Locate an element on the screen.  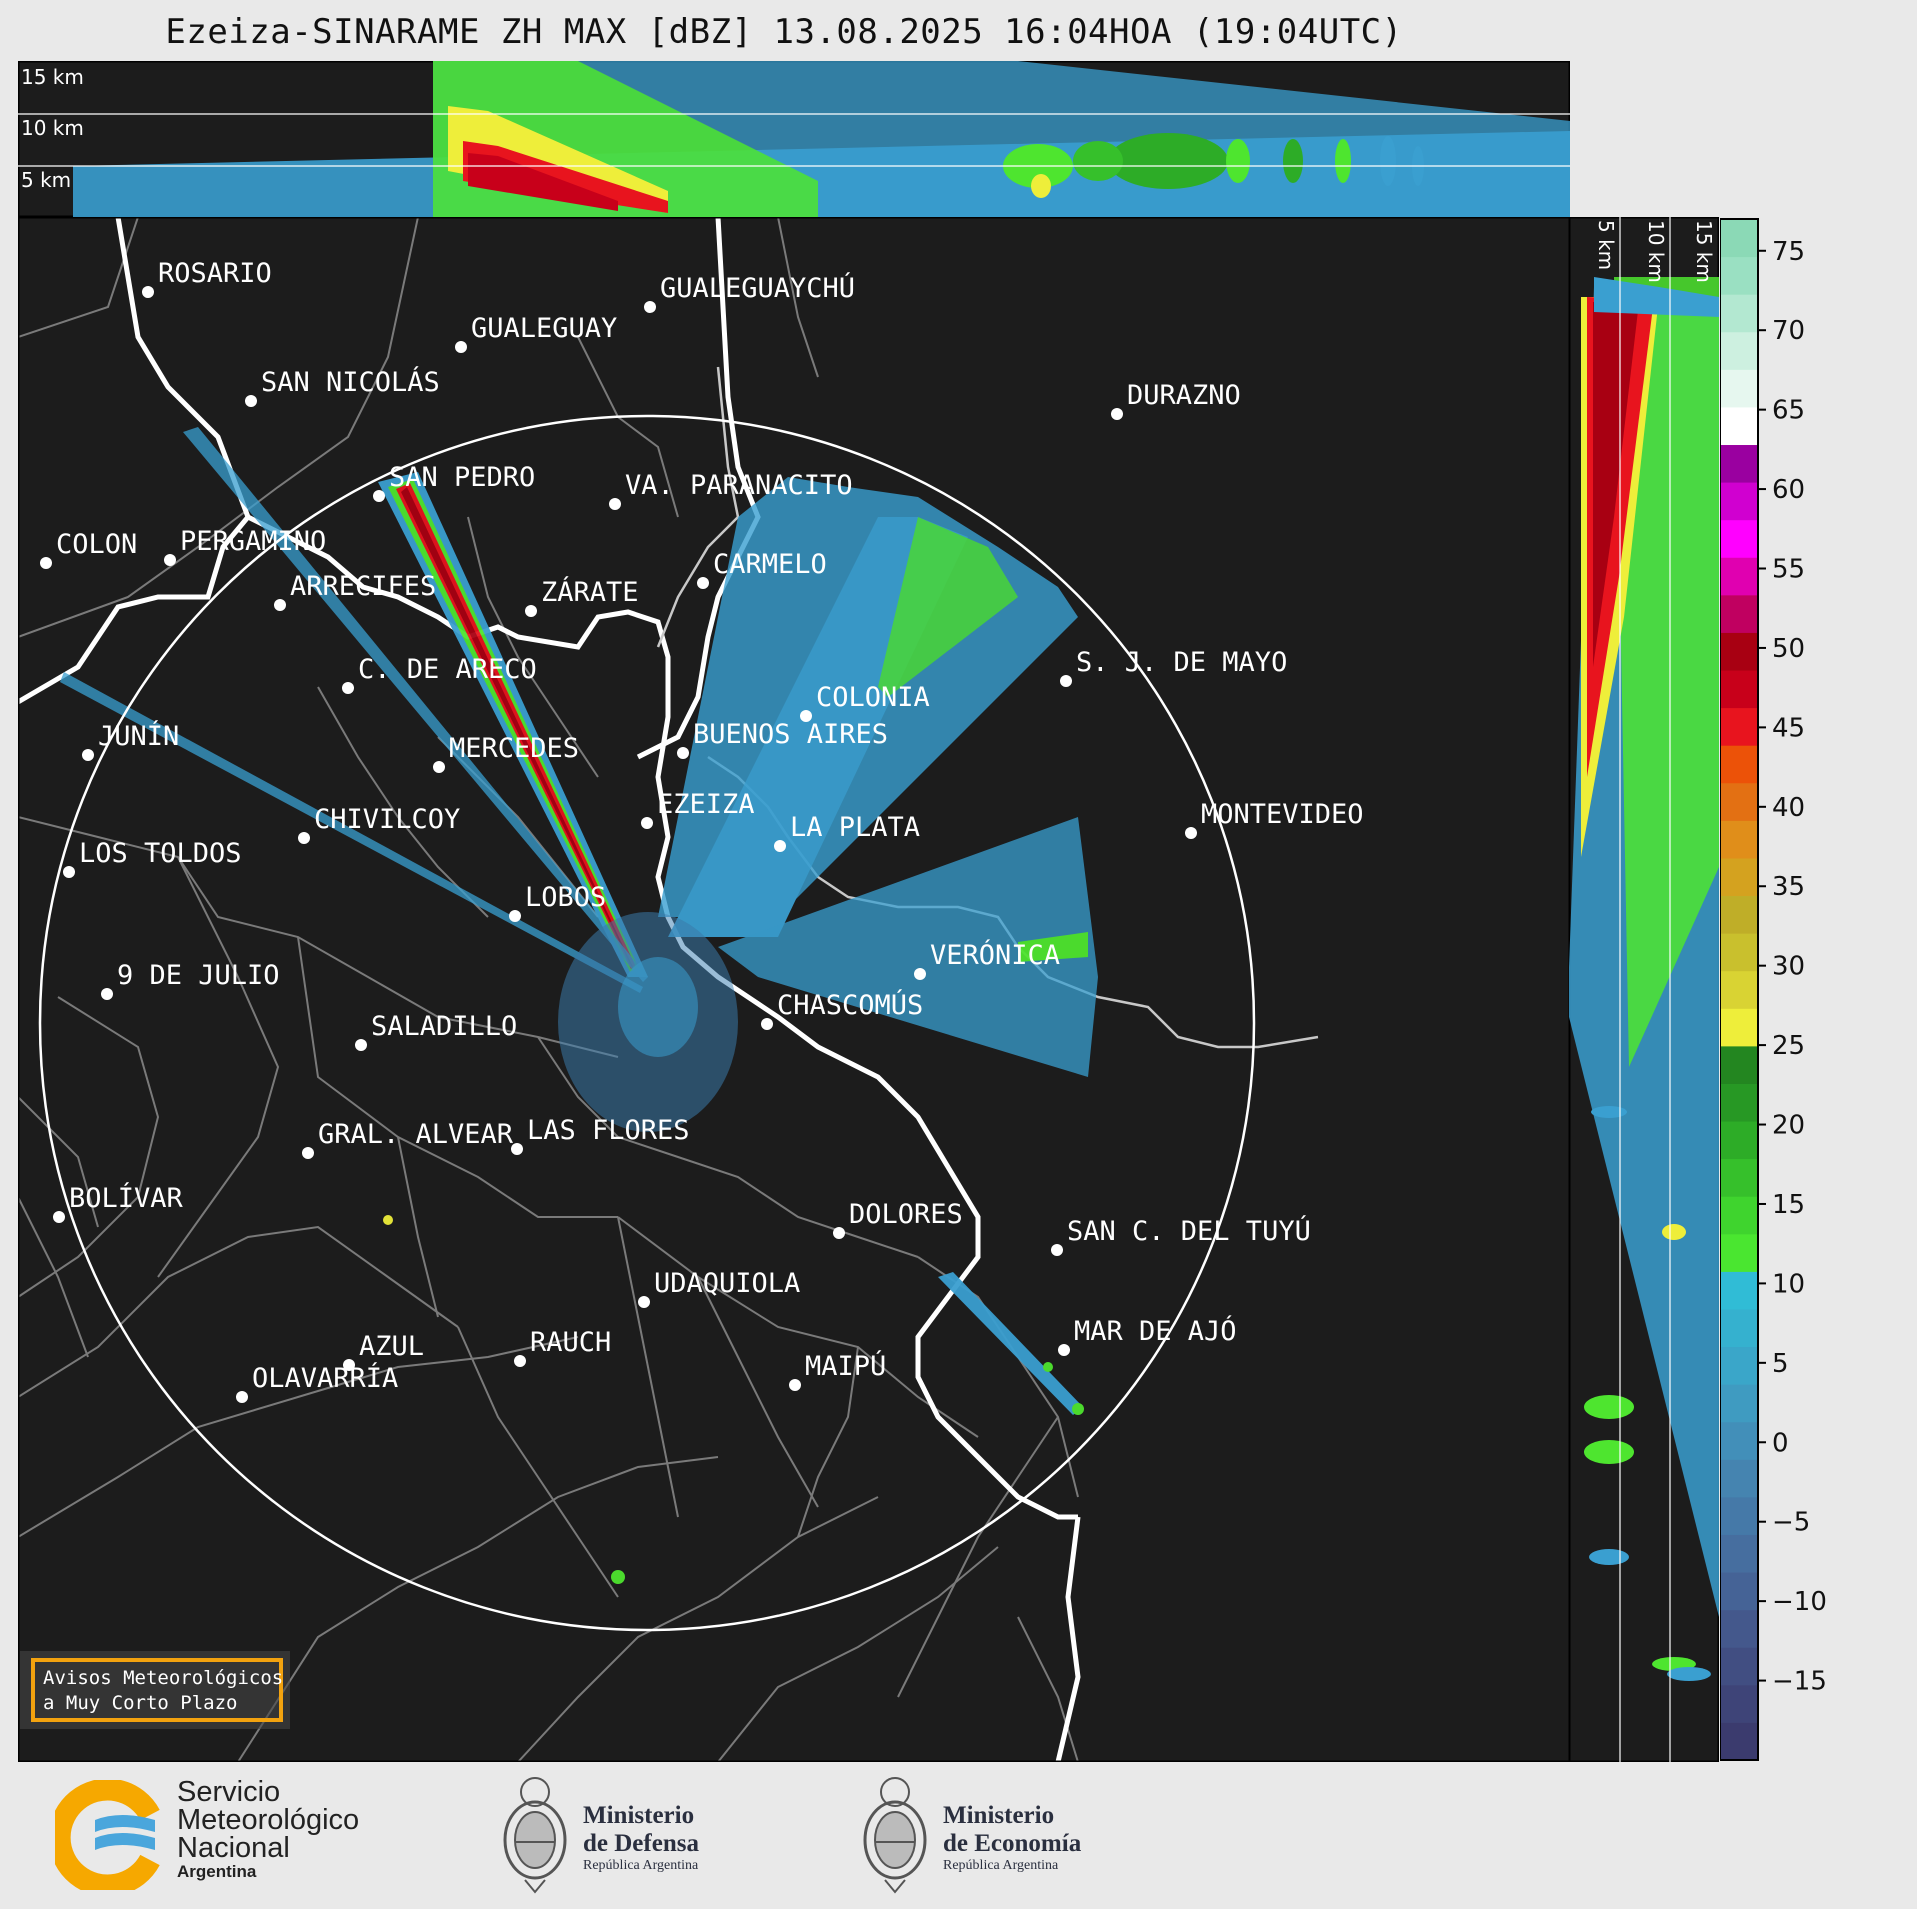
city-label: MERCEDES is located at coordinates (514, 748).